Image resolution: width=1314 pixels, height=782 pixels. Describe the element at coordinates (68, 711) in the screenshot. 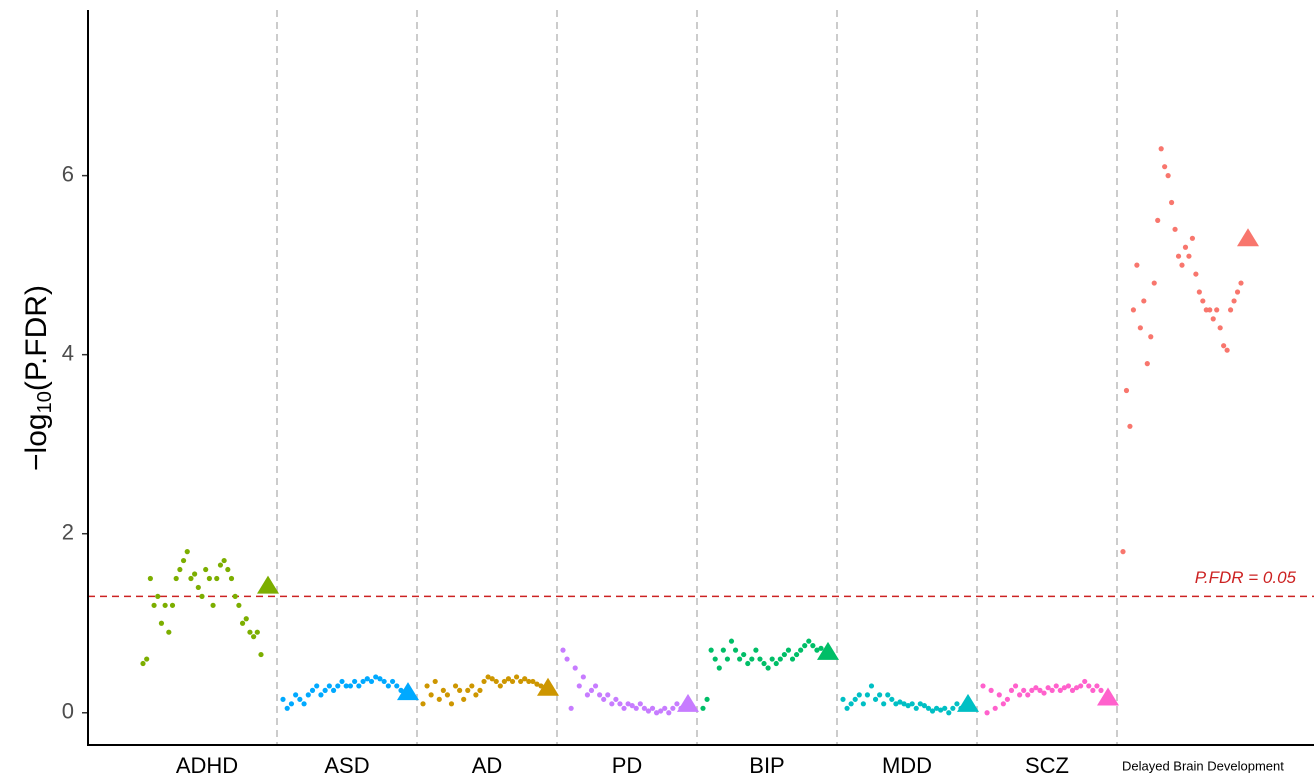

I see `y-tick-label: 0` at that location.